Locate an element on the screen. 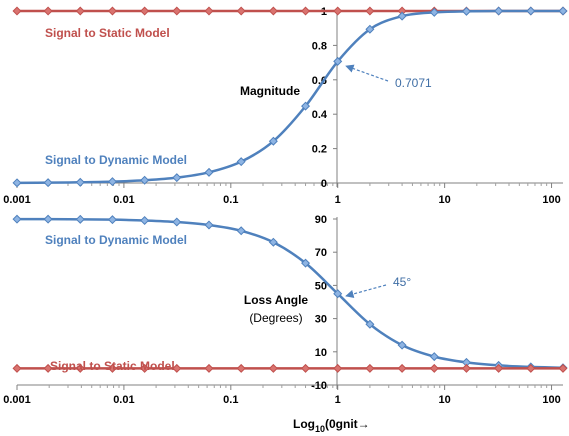  y-tick-label: -10 is located at coordinates (319, 386).